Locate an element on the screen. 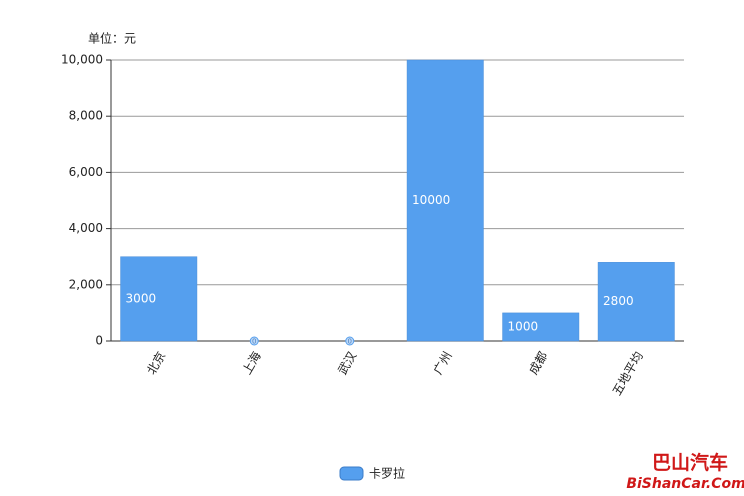  data-label: 1000 is located at coordinates (523, 326).